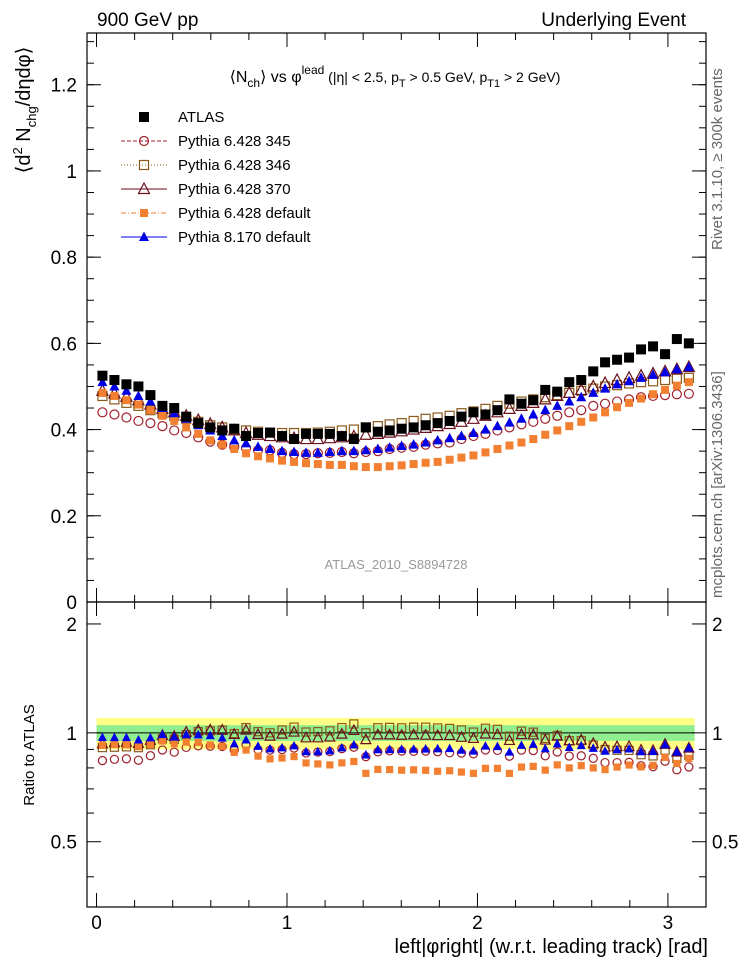 The height and width of the screenshot is (972, 746). I want to click on ratio-y-tick-label: 0.5, so click(64, 843).